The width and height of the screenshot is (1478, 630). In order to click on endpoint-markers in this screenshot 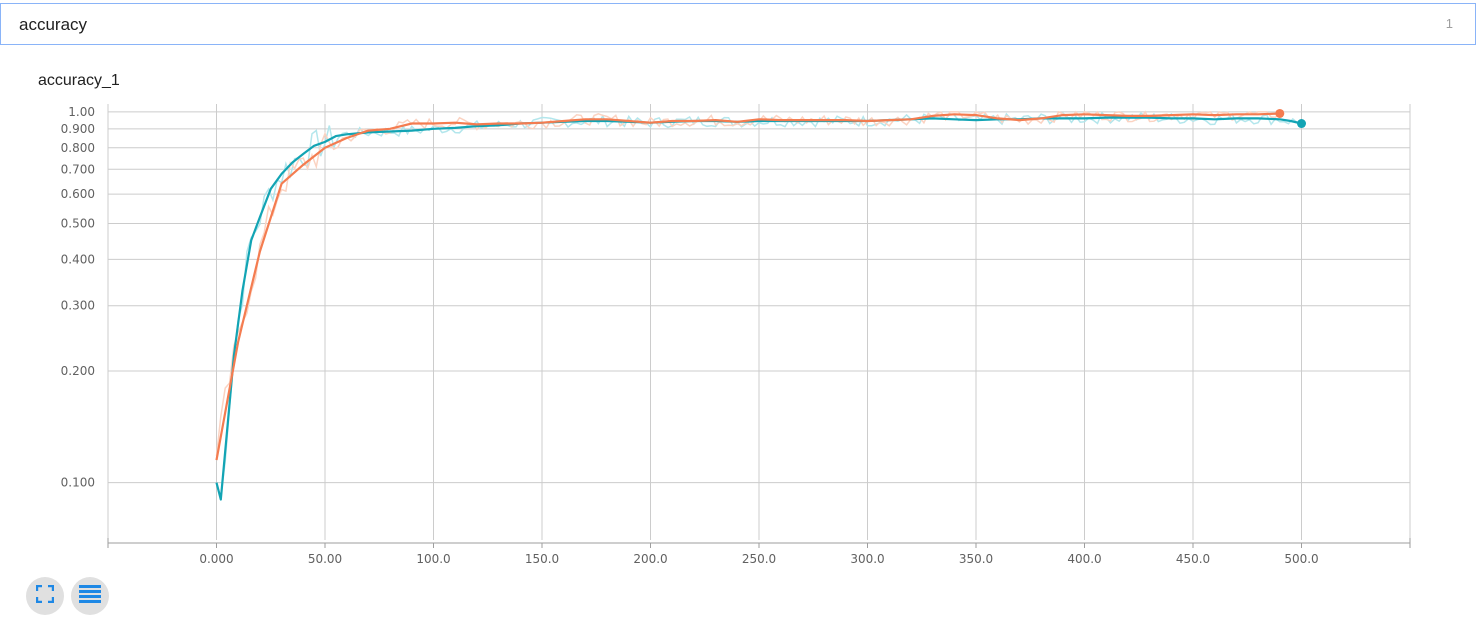, I will do `click(1290, 118)`.